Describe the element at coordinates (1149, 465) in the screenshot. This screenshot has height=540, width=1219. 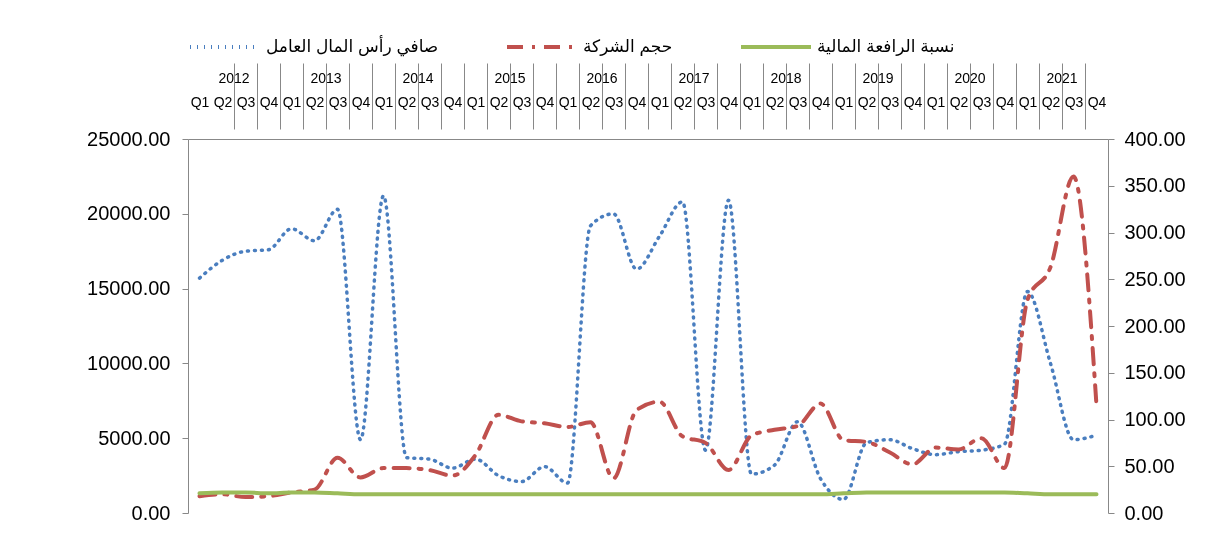
I see `y2-tick-label: 50.00` at that location.